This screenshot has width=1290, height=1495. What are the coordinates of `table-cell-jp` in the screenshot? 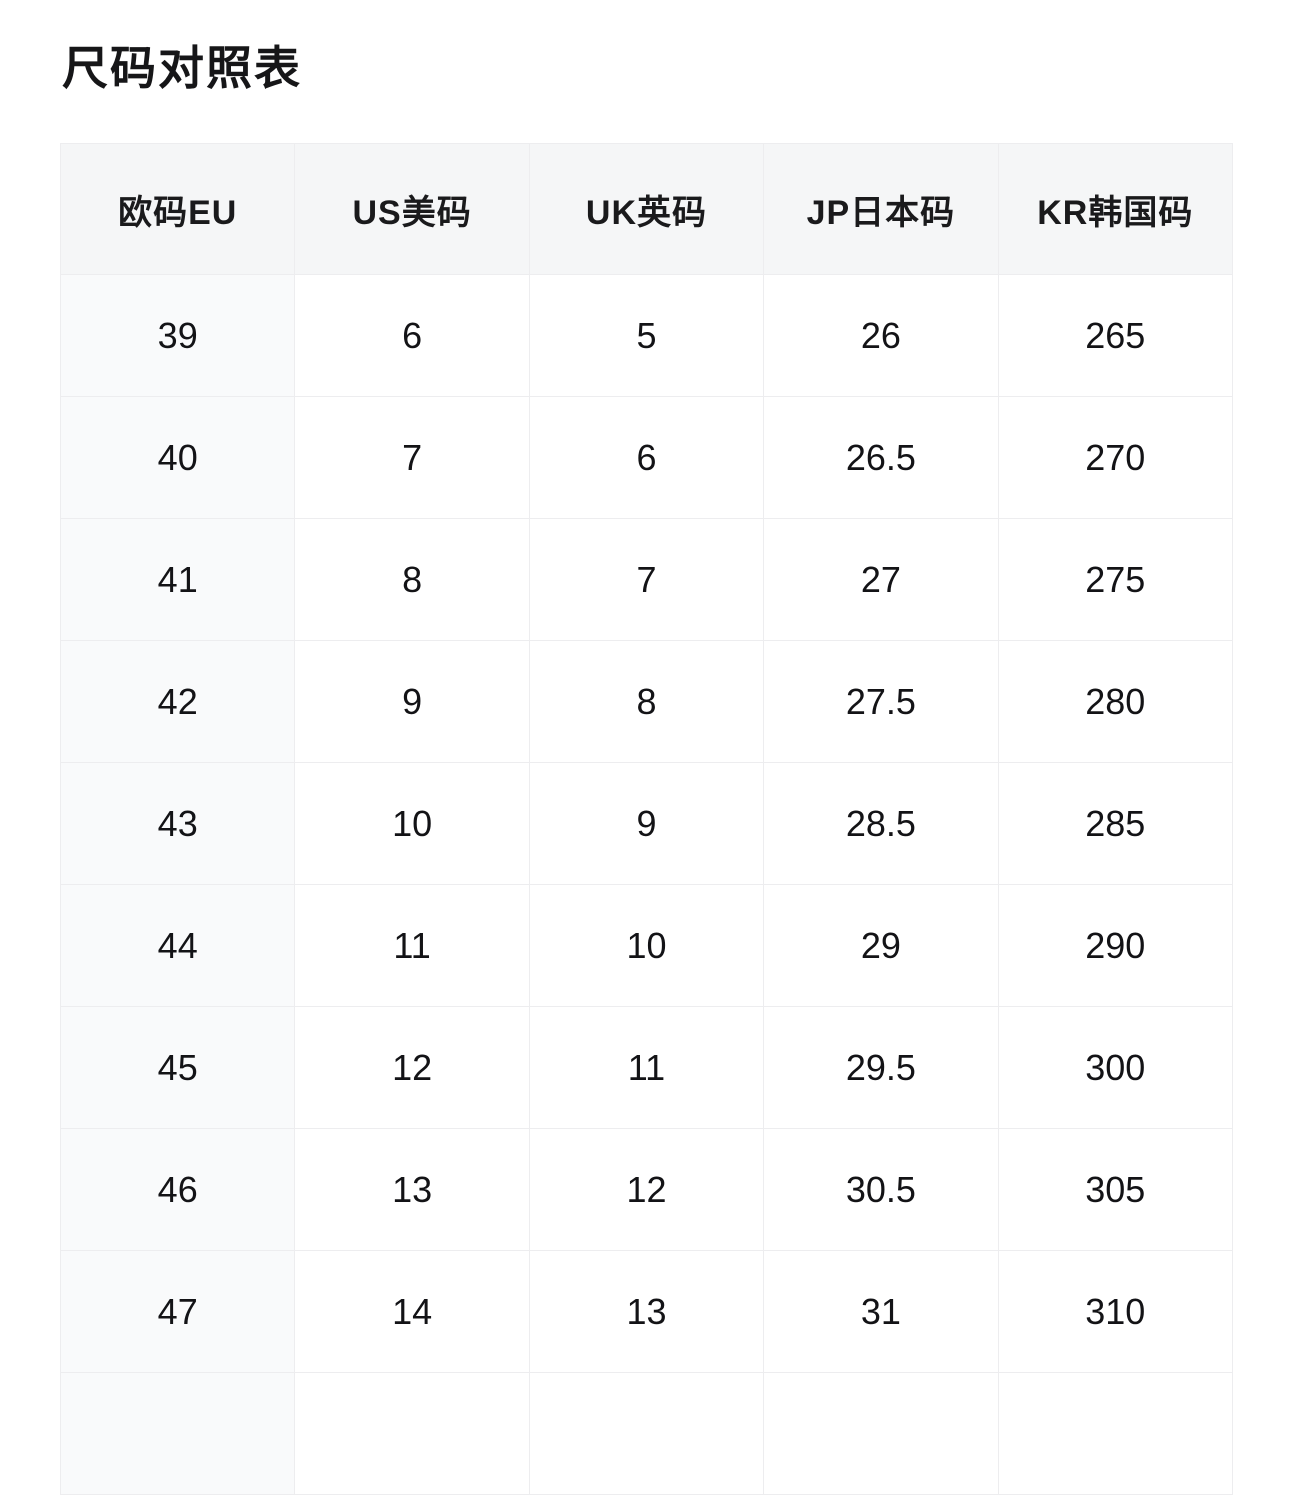 It's located at (881, 1433).